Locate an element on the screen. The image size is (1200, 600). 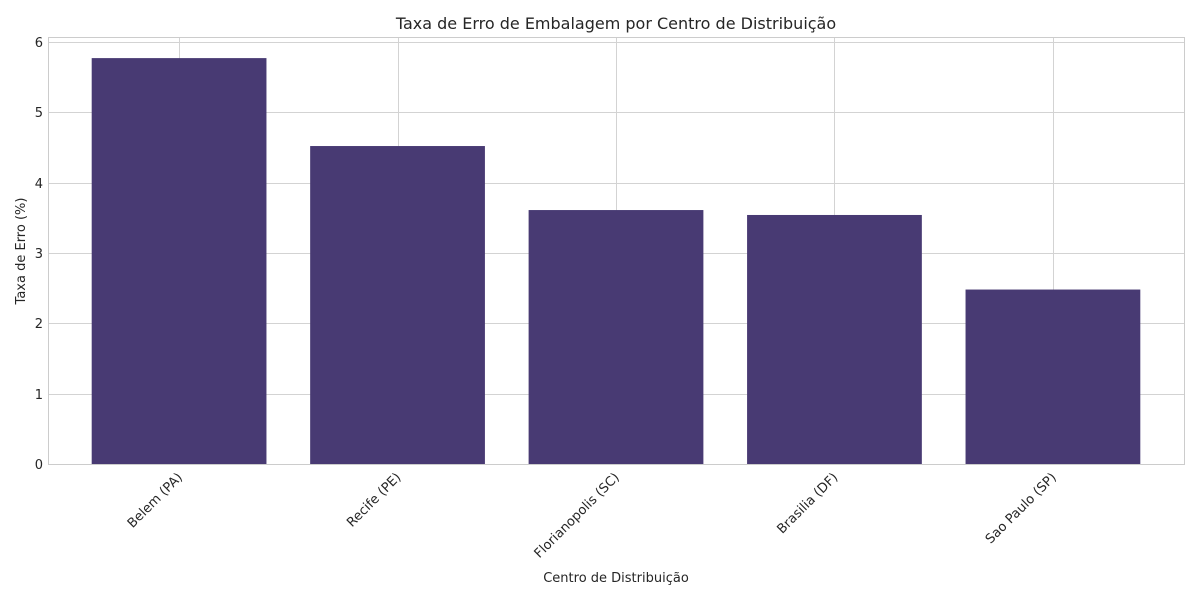
x-tick-label: Recife (PE) is located at coordinates (374, 500).